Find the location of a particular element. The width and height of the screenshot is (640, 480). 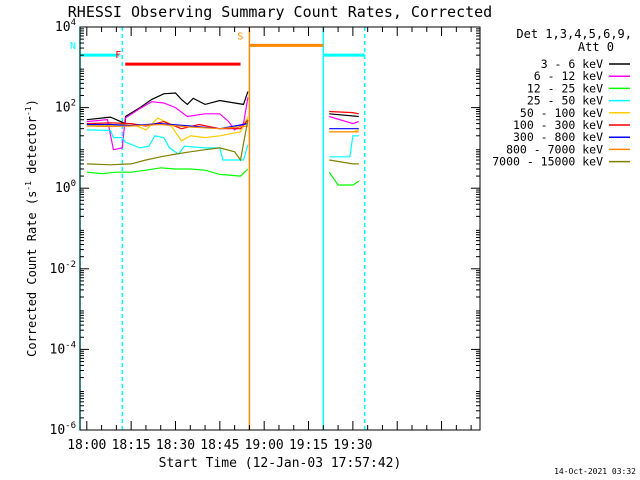

legend-label-8: 800 - 7000 keV is located at coordinates (554, 149).